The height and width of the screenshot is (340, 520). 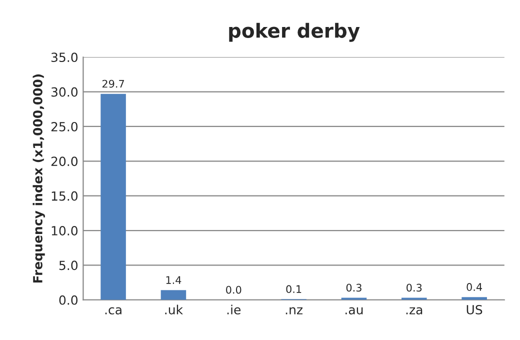 I want to click on x-tick-label: .ca, so click(x=113, y=310).